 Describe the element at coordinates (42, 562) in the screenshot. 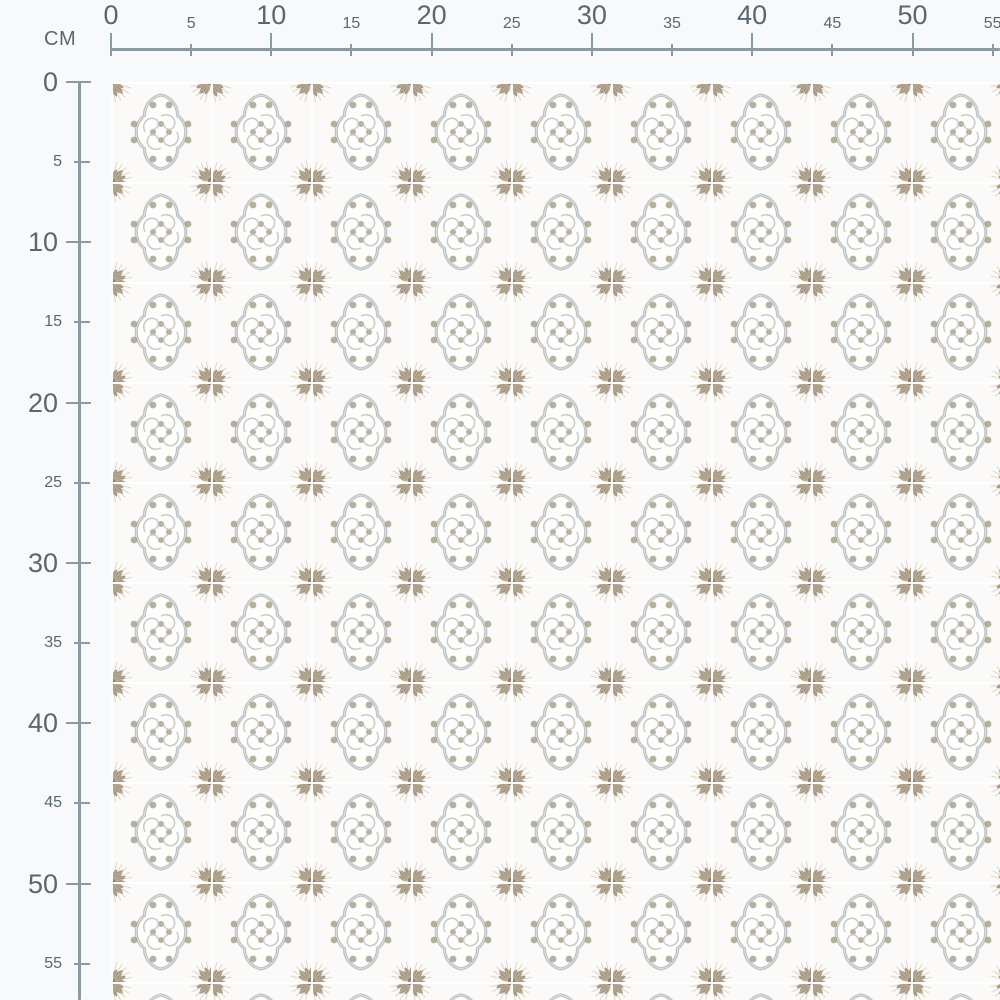

I see `v-tick-label-30: 30` at that location.